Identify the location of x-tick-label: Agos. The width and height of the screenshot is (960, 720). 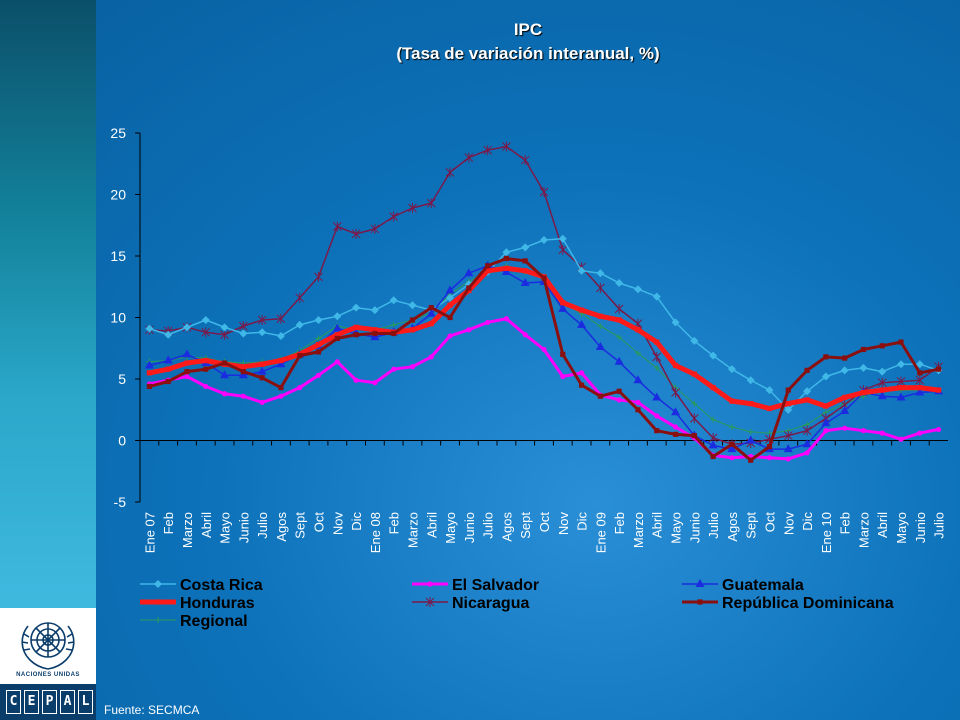
(732, 527).